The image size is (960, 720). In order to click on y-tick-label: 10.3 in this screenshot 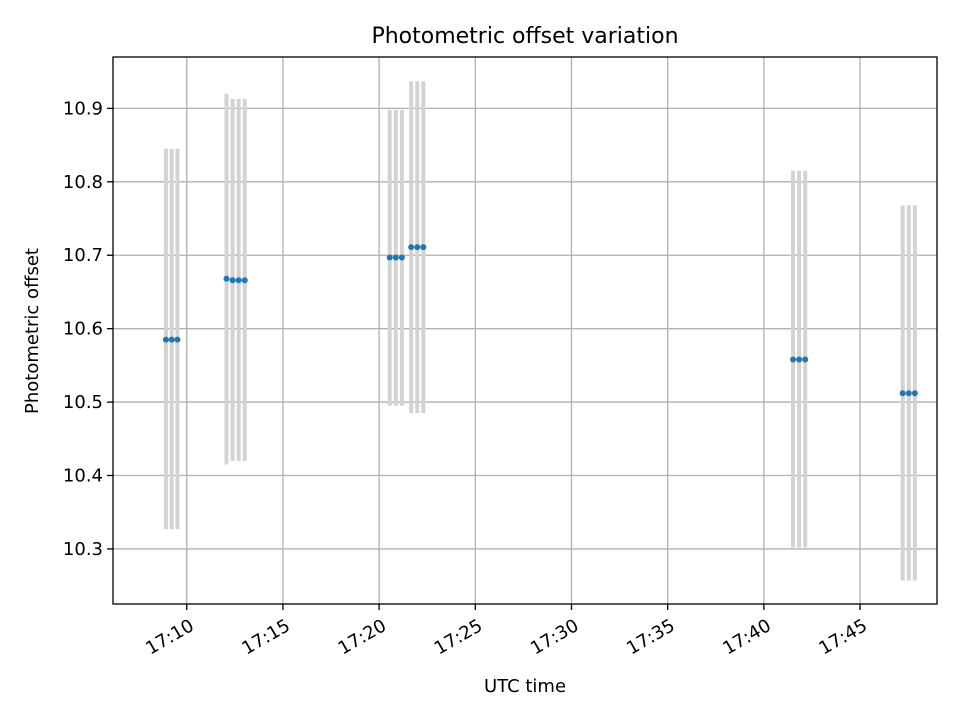, I will do `click(83, 549)`.